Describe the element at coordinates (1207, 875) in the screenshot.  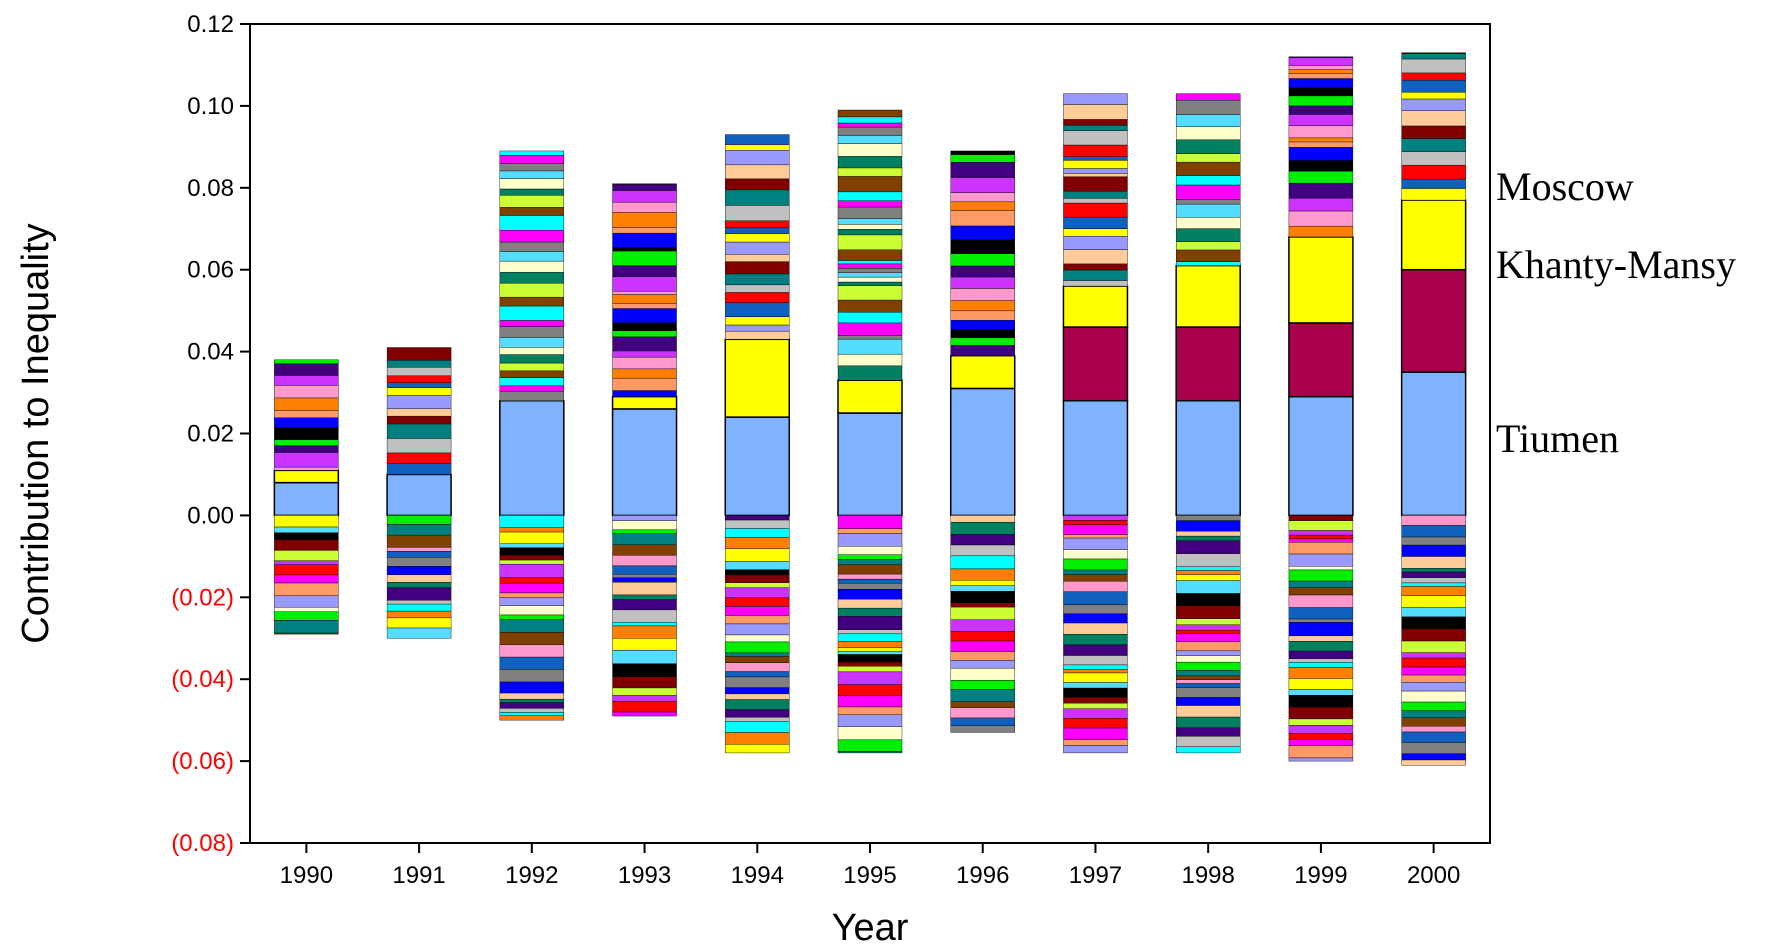
I see `x-tick-label: 1998` at that location.